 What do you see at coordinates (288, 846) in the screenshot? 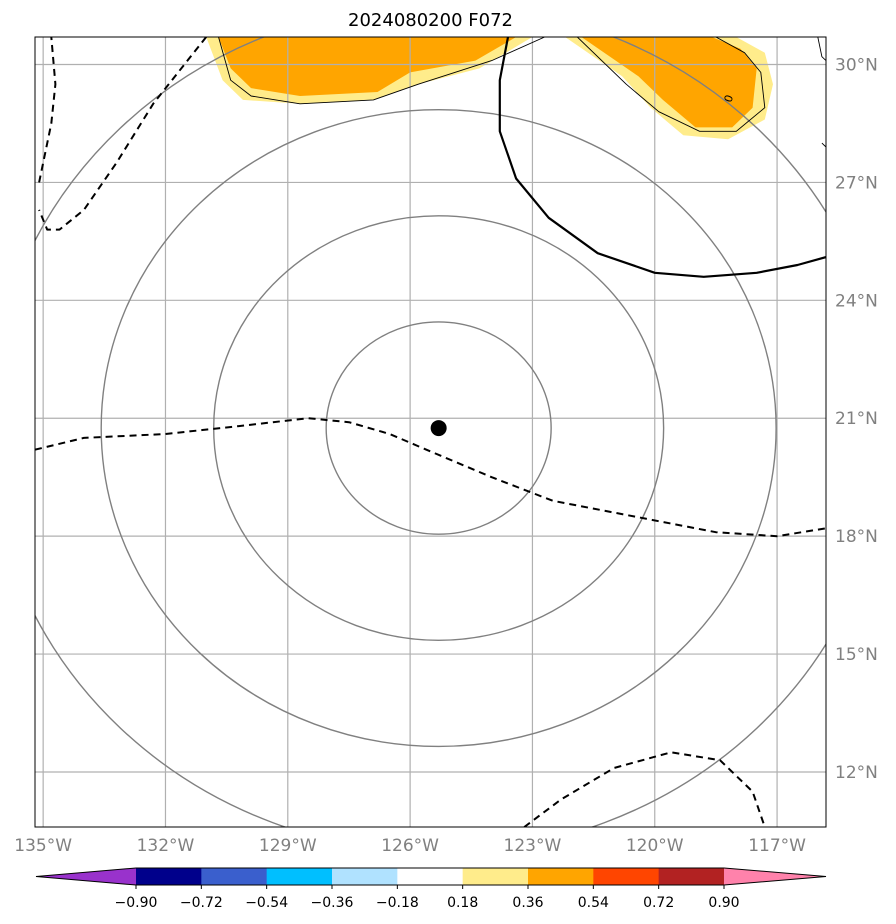
I see `lon-tick-label: 129°W` at bounding box center [288, 846].